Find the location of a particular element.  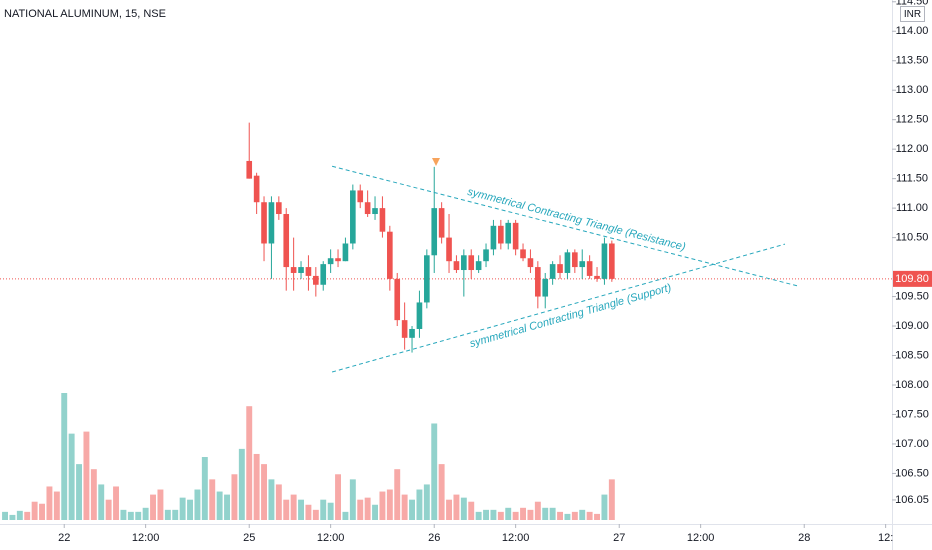

y-tick-label: 112.00 is located at coordinates (912, 149).